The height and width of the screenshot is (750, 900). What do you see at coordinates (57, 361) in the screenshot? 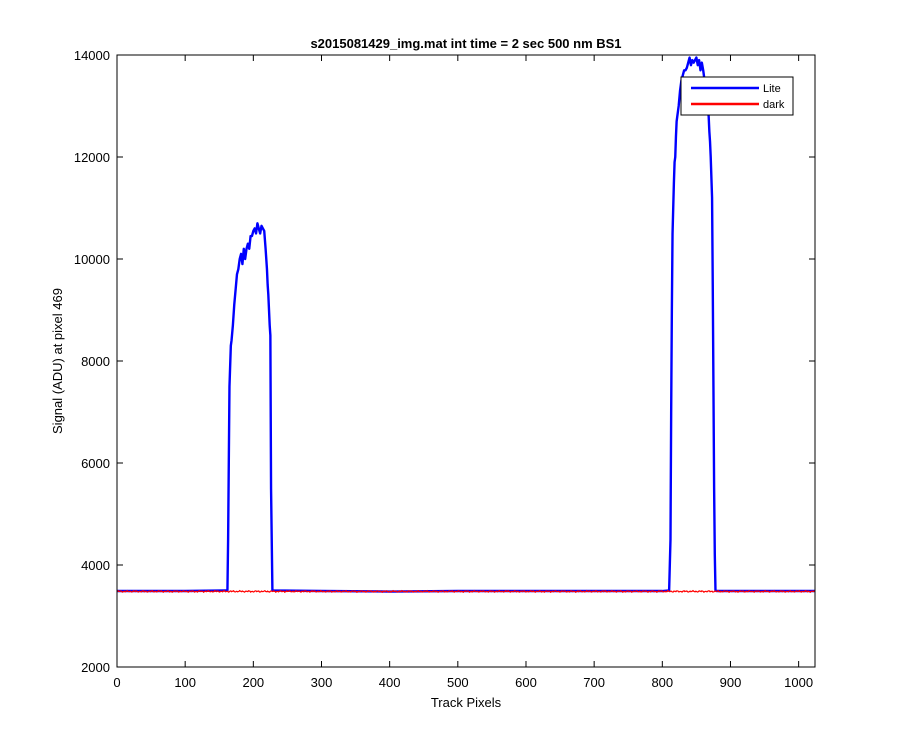
I see `y-axis-label: Signal (ADU) at pixel 469` at bounding box center [57, 361].